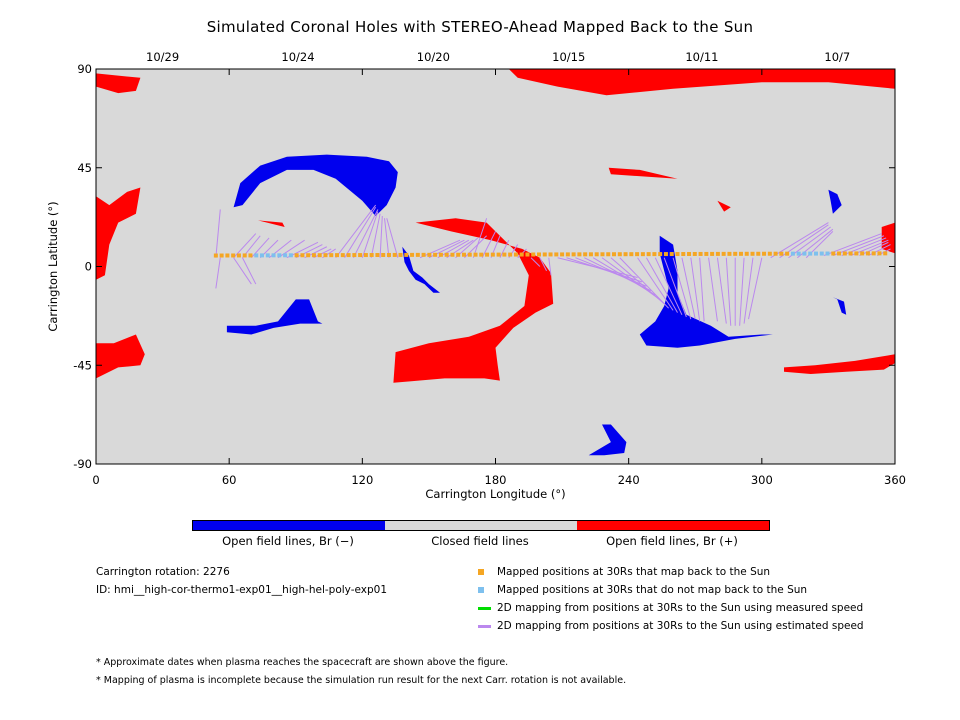 Image resolution: width=960 pixels, height=720 pixels. What do you see at coordinates (837, 57) in the screenshot?
I see `top-date-label: 10/7` at bounding box center [837, 57].